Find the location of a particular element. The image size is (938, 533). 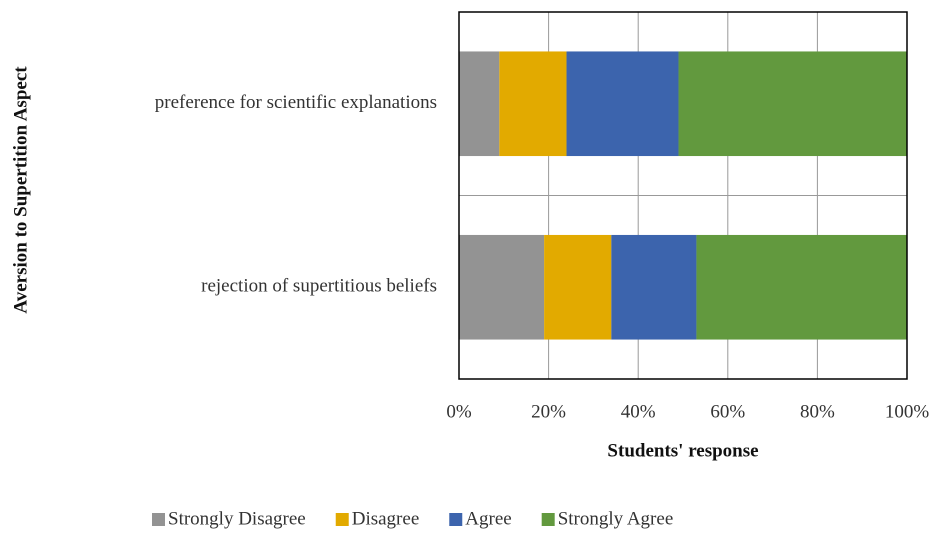

x-tick-label: 0% is located at coordinates (459, 411).